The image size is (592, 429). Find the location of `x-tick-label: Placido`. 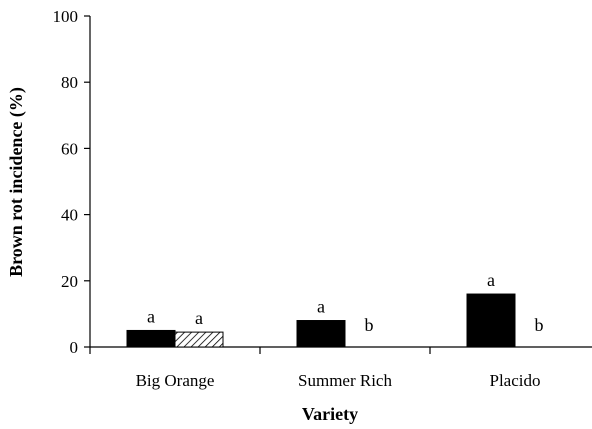

x-tick-label: Placido is located at coordinates (515, 380).